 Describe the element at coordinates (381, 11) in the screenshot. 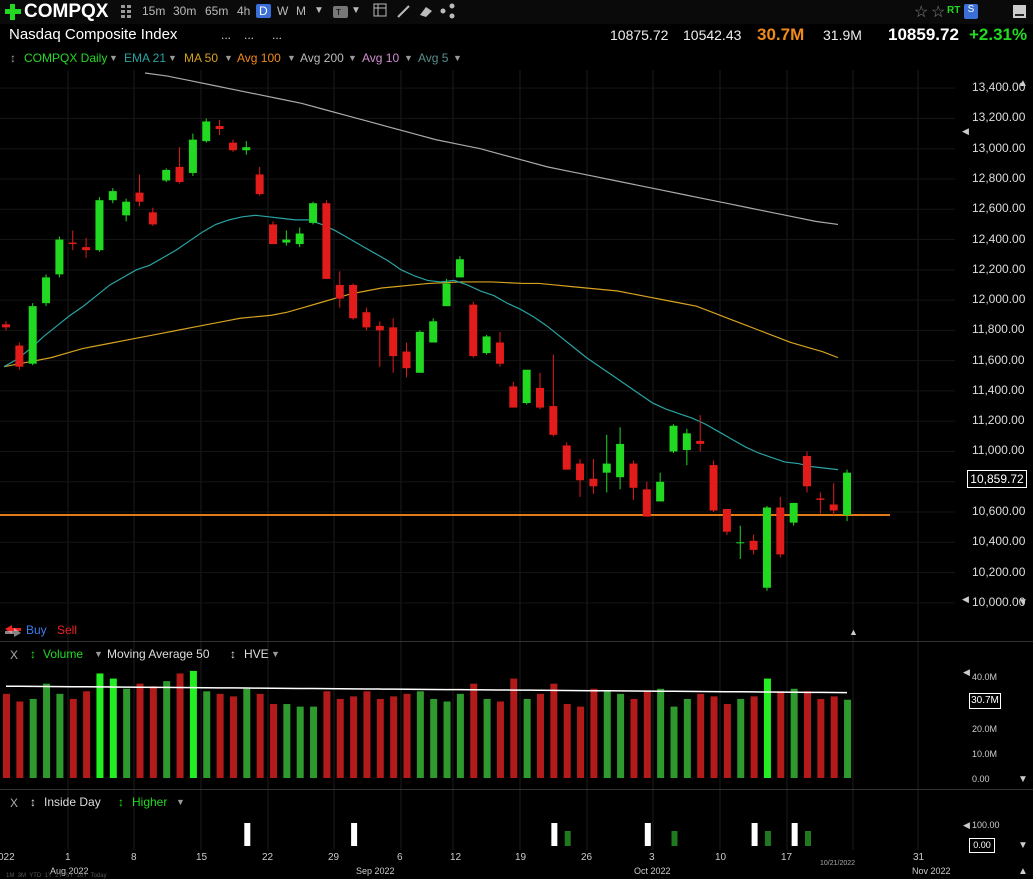

I see `layout-icon` at that location.